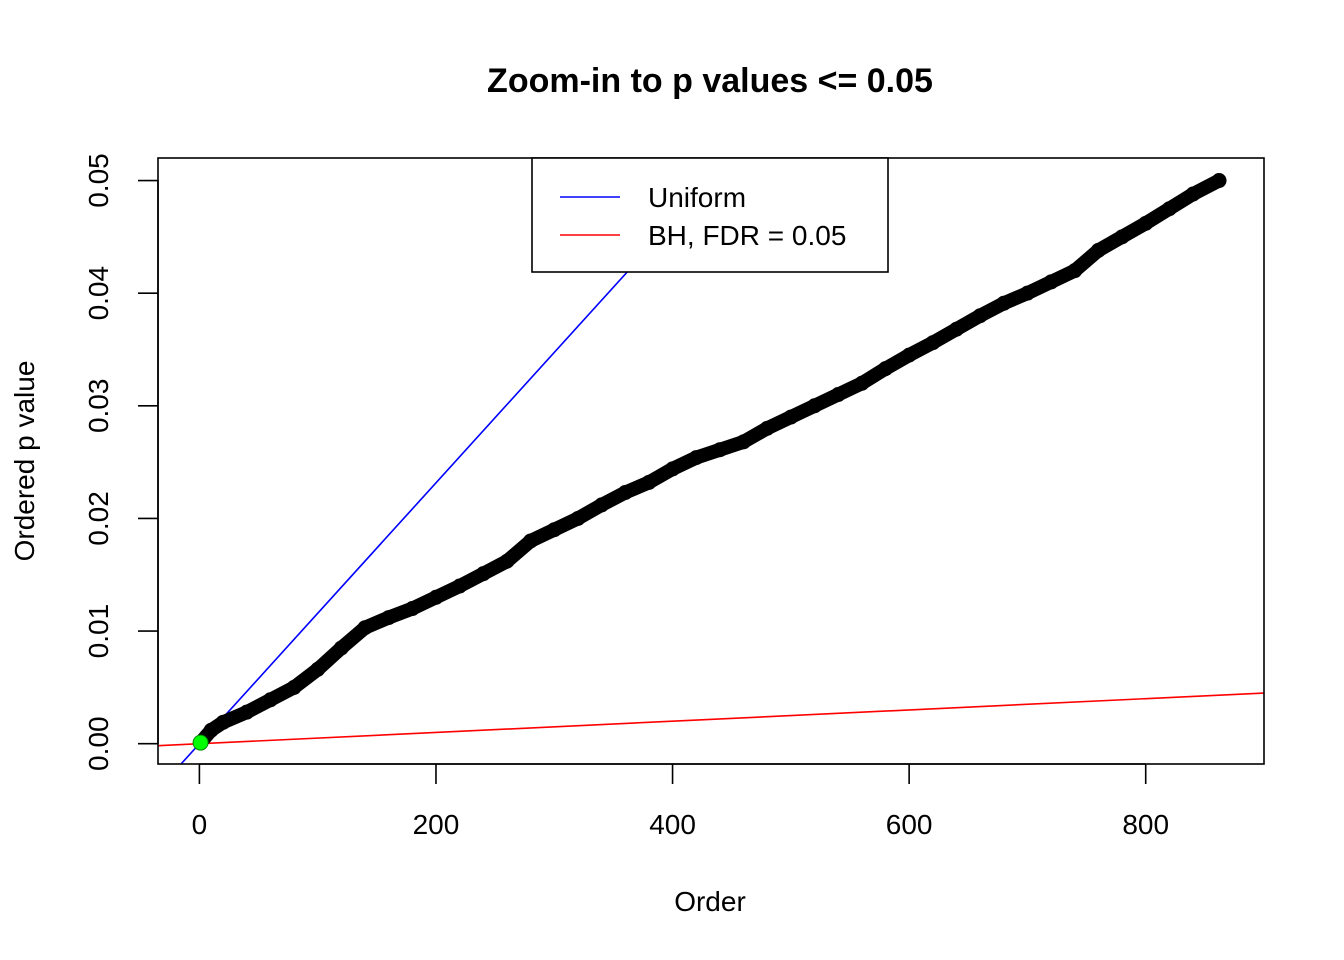 Image resolution: width=1344 pixels, height=960 pixels. What do you see at coordinates (680, 801) in the screenshot?
I see `x-axis: 0 200 400 600 800` at bounding box center [680, 801].